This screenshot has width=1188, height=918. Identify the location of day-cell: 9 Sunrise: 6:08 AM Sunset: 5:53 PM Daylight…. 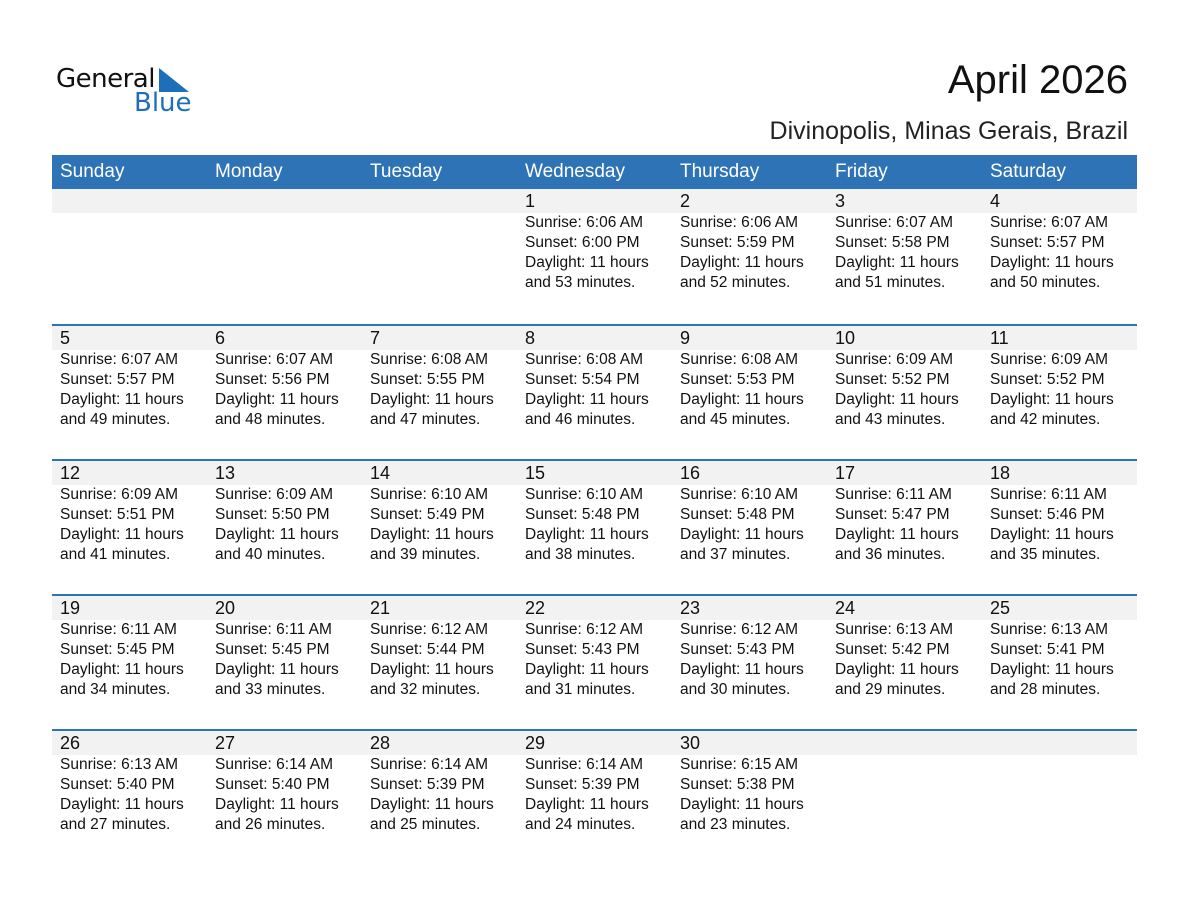
(749, 378).